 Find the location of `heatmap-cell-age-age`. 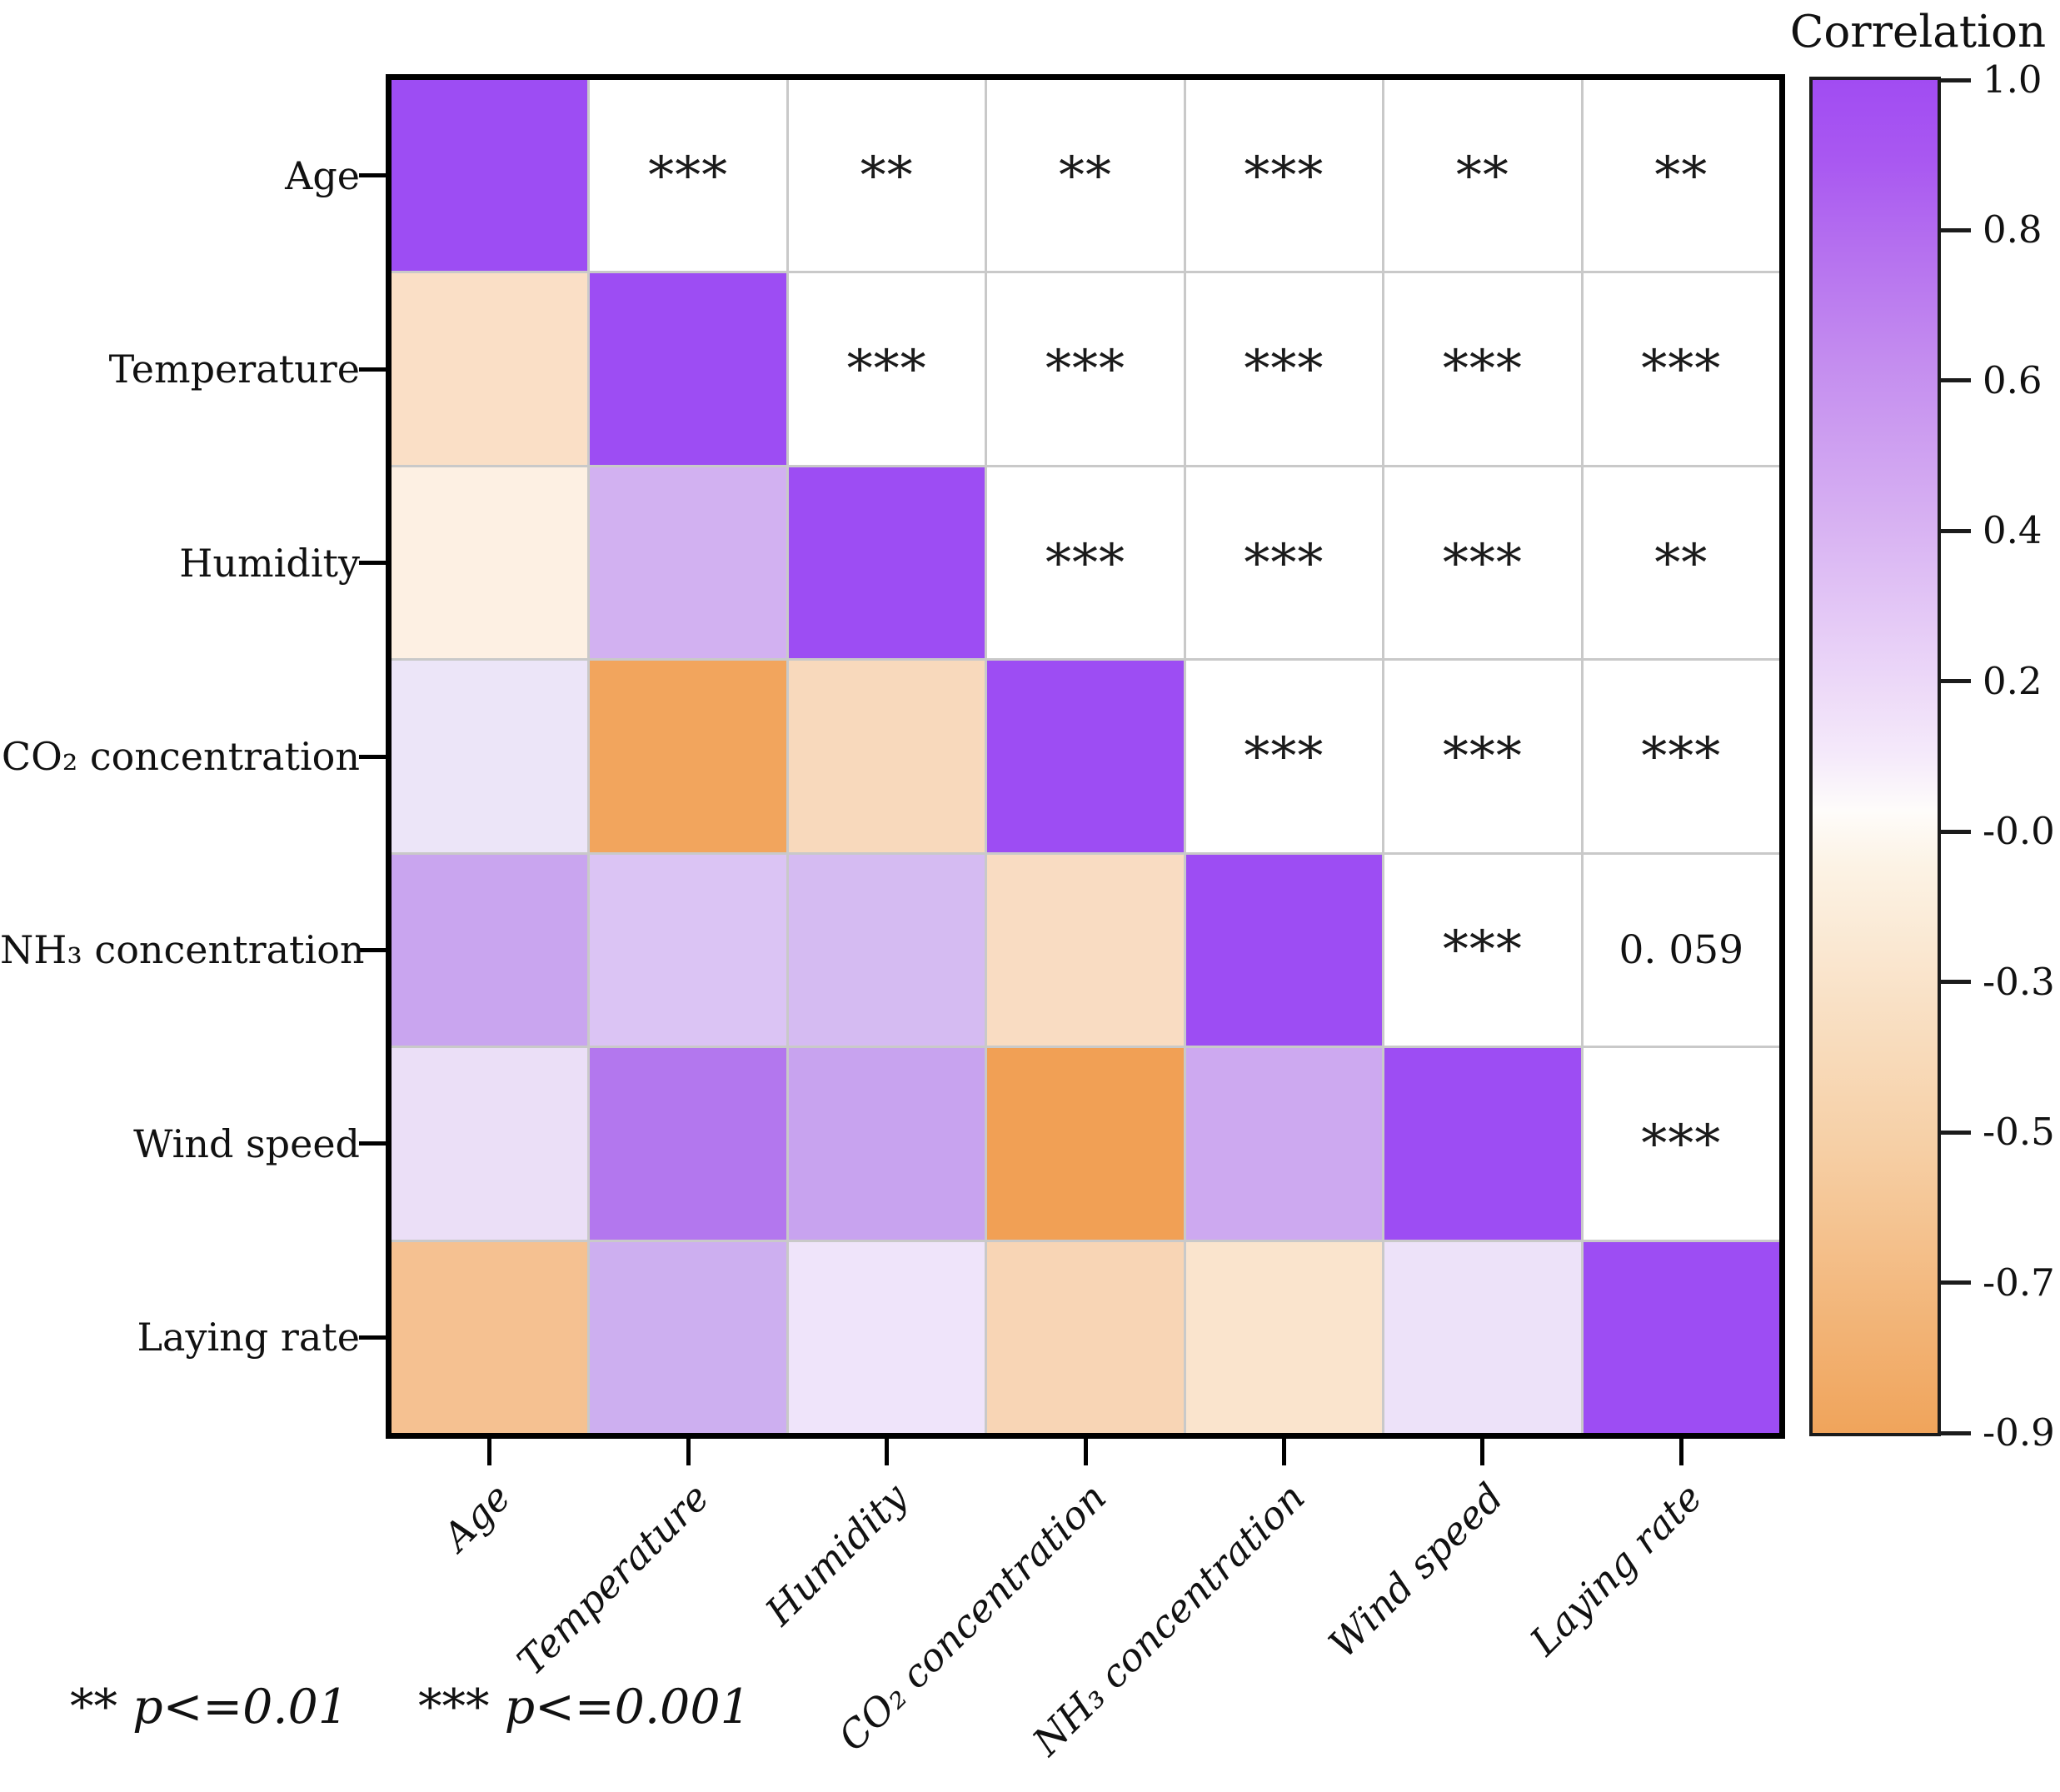

heatmap-cell-age-age is located at coordinates (490, 176).